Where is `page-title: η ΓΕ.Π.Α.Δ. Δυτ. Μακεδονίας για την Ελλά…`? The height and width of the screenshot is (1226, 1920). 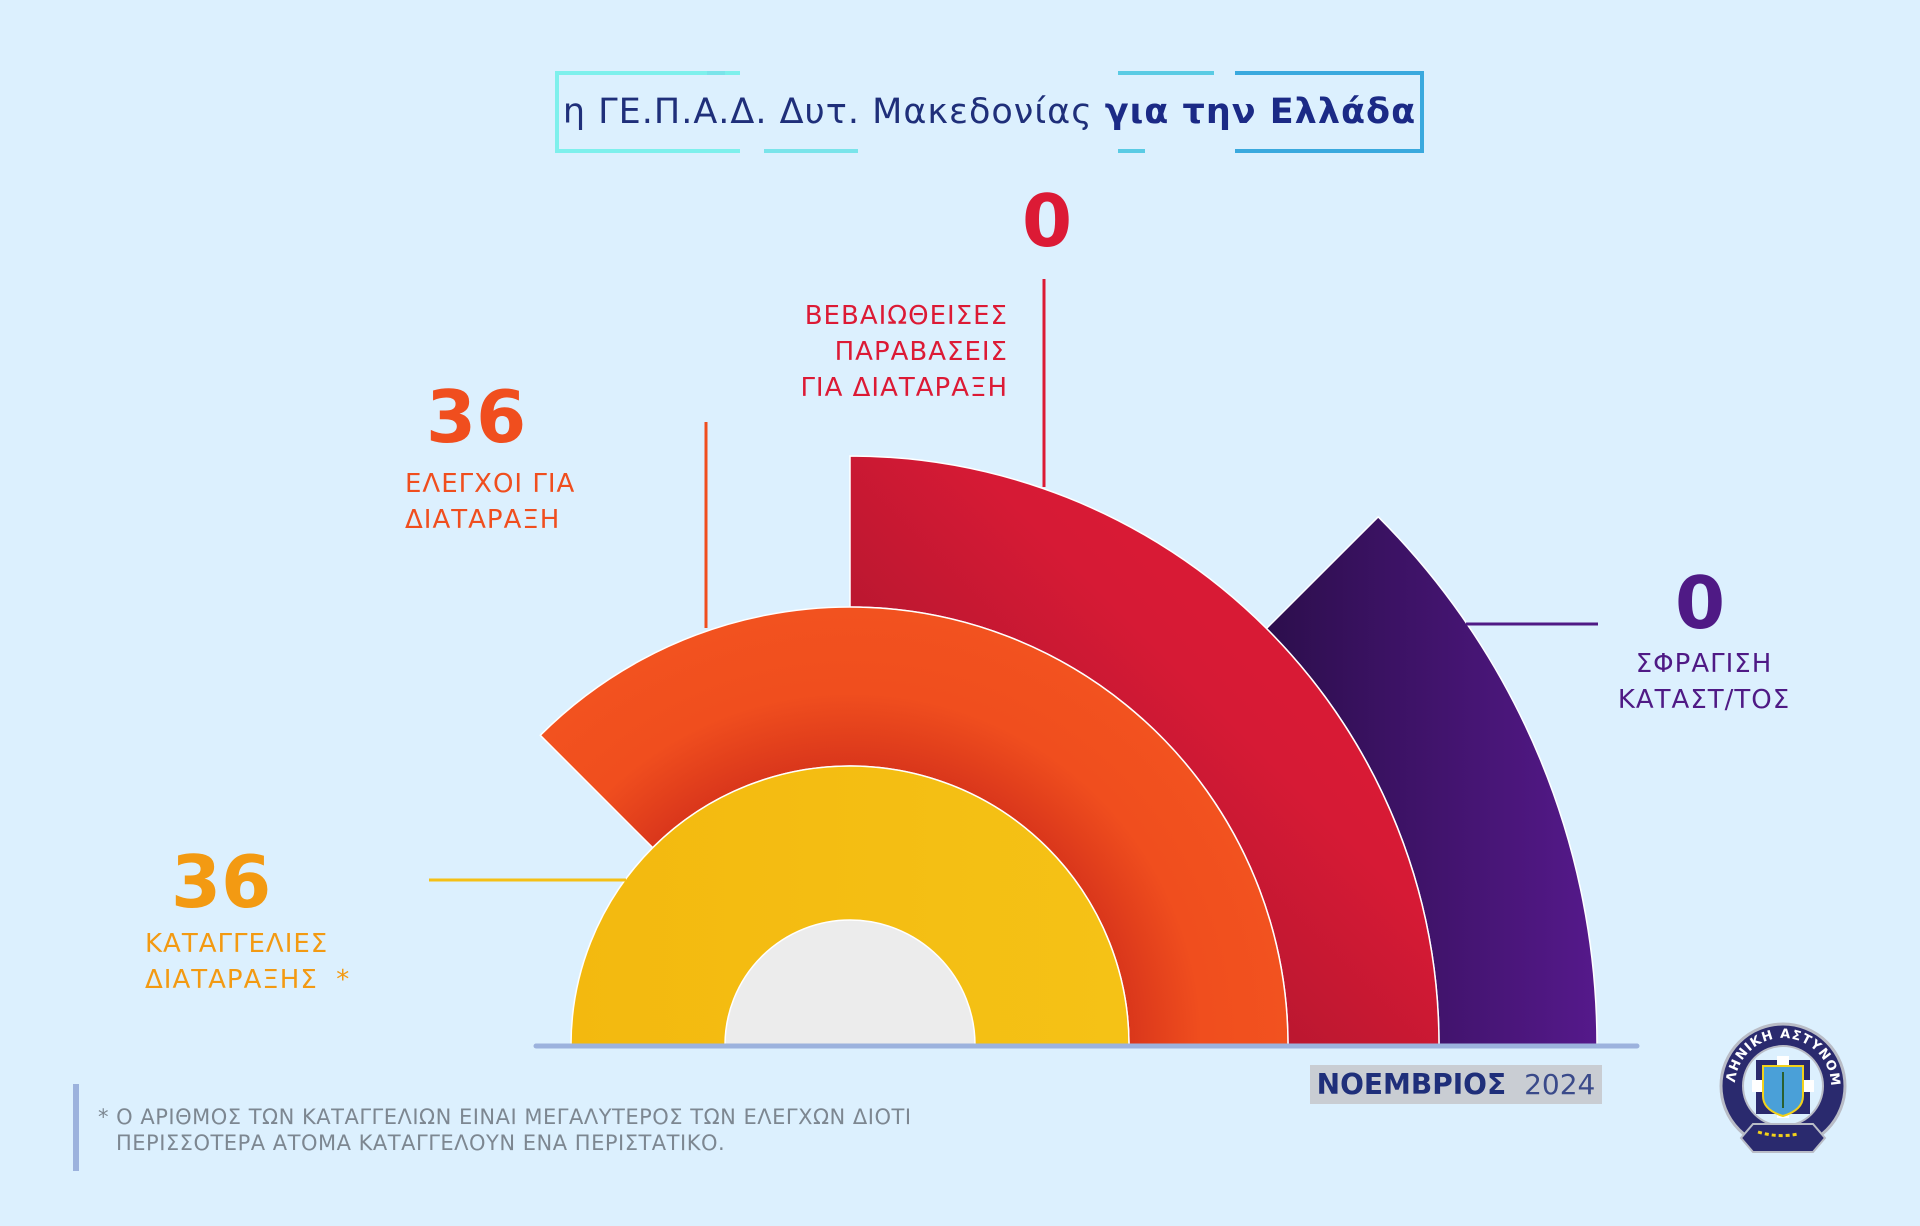
page-title: η ΓΕ.Π.Α.Δ. Δυτ. Μακεδονίας για την Ελλά… is located at coordinates (989, 112).